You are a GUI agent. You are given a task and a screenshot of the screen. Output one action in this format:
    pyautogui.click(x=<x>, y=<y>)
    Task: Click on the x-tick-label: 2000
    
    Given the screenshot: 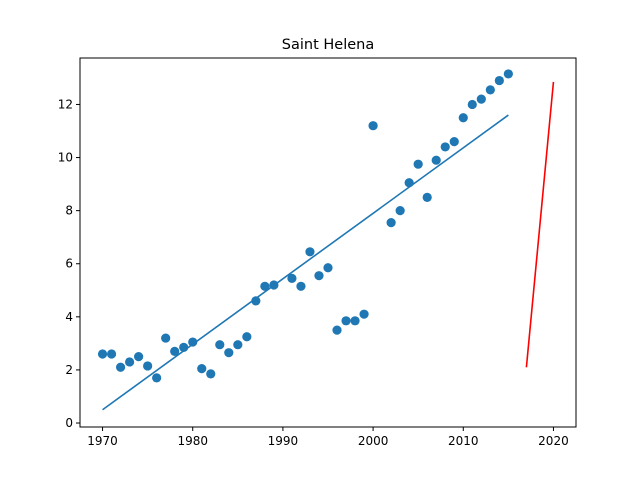 What is the action you would take?
    pyautogui.click(x=373, y=441)
    